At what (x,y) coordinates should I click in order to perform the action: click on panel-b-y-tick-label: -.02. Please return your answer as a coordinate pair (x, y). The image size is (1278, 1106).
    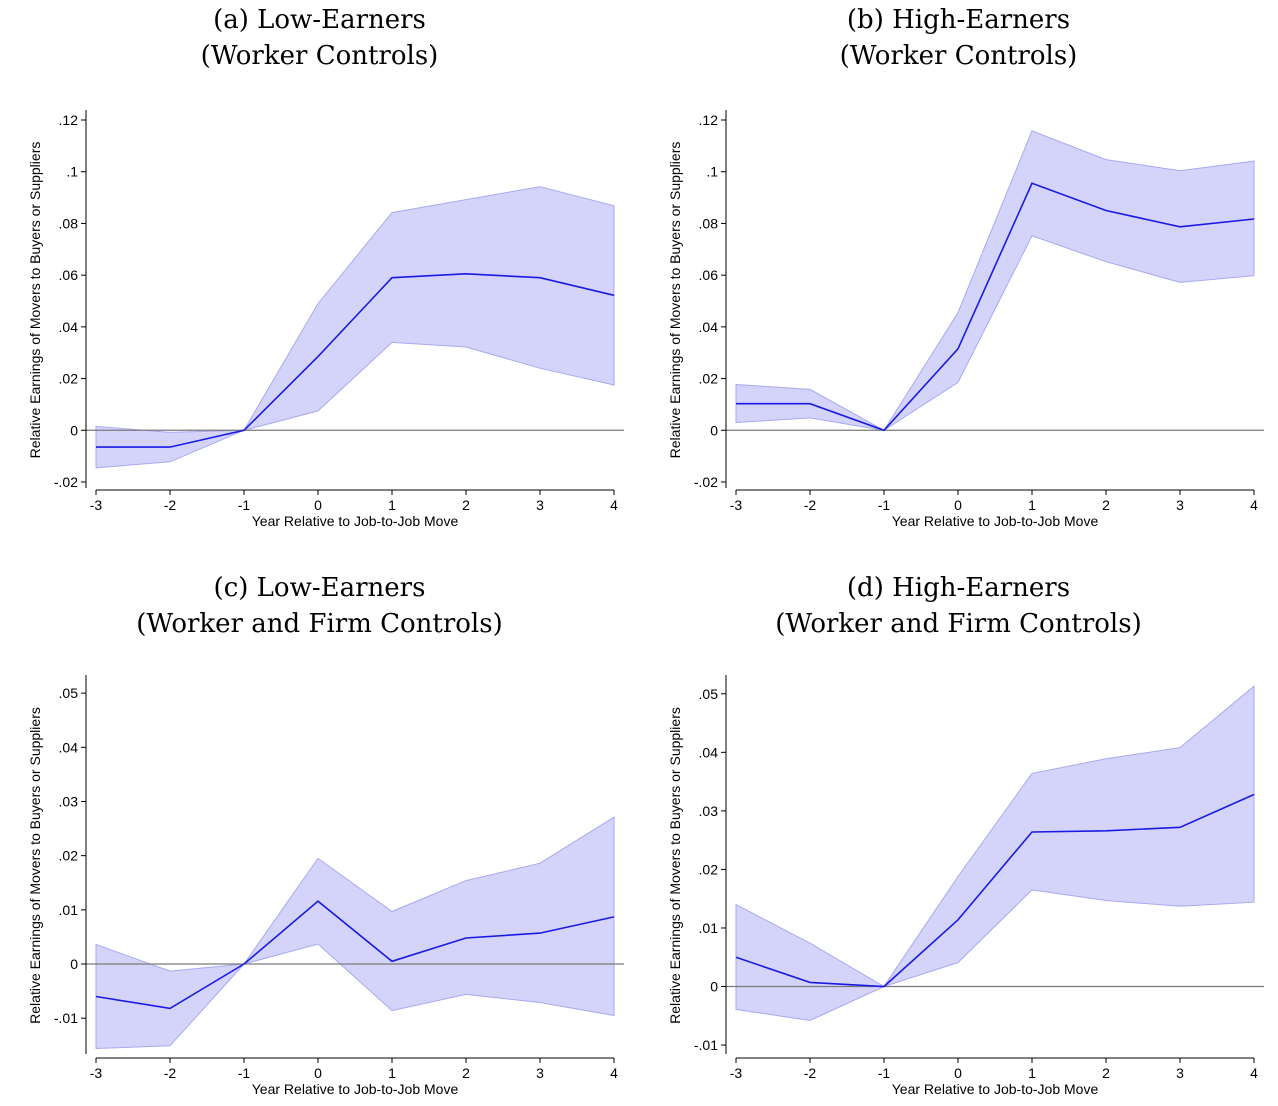
    Looking at the image, I should click on (706, 482).